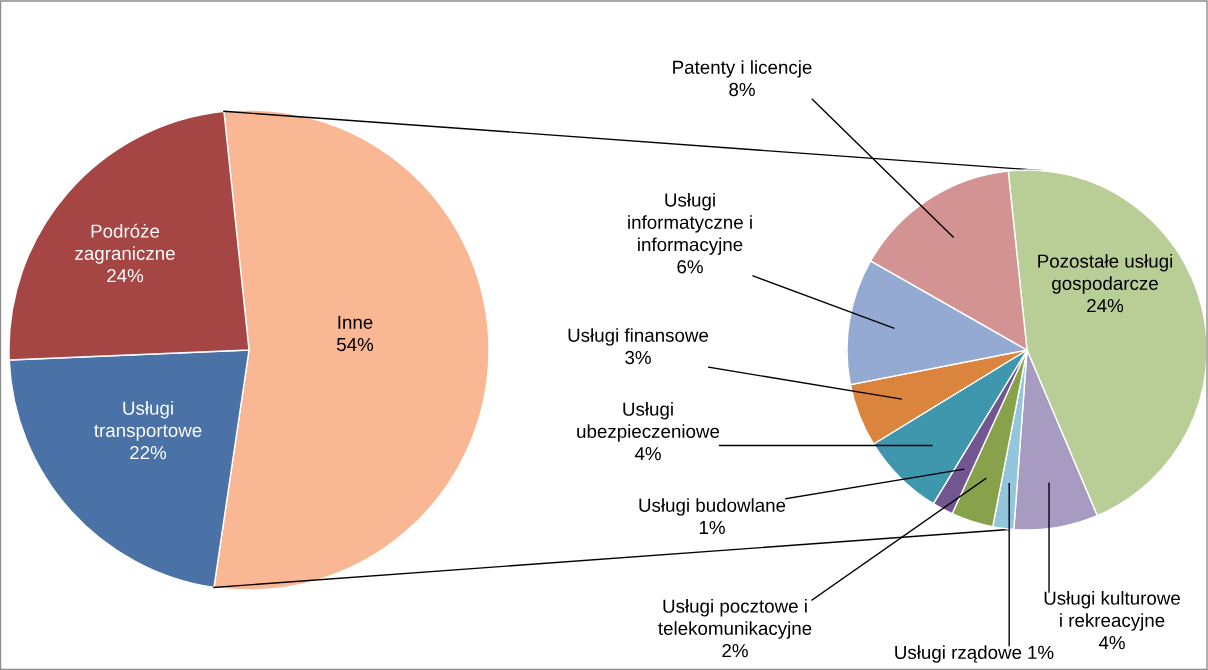  I want to click on slice-label: Inne, so click(355, 322).